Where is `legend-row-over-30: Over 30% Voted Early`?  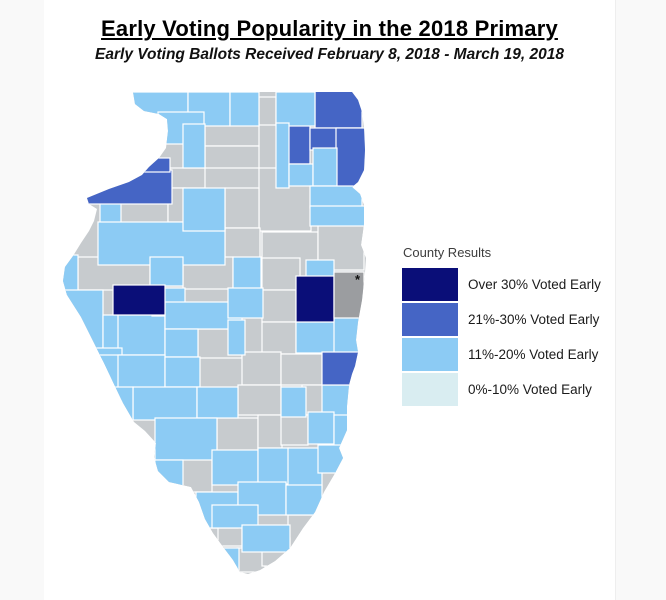
legend-row-over-30: Over 30% Voted Early is located at coordinates (508, 284).